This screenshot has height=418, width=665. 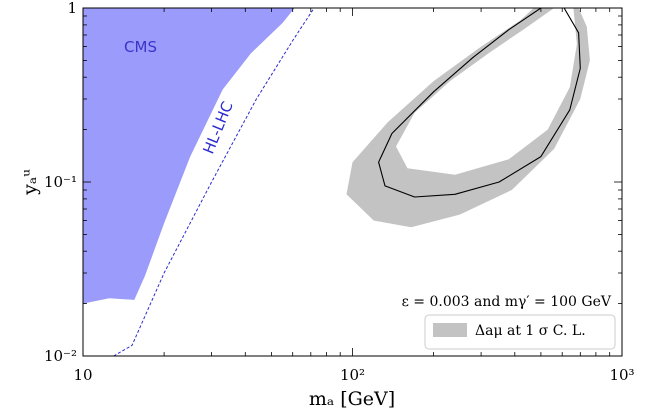 I want to click on x-tick-label: 10³, so click(x=621, y=375).